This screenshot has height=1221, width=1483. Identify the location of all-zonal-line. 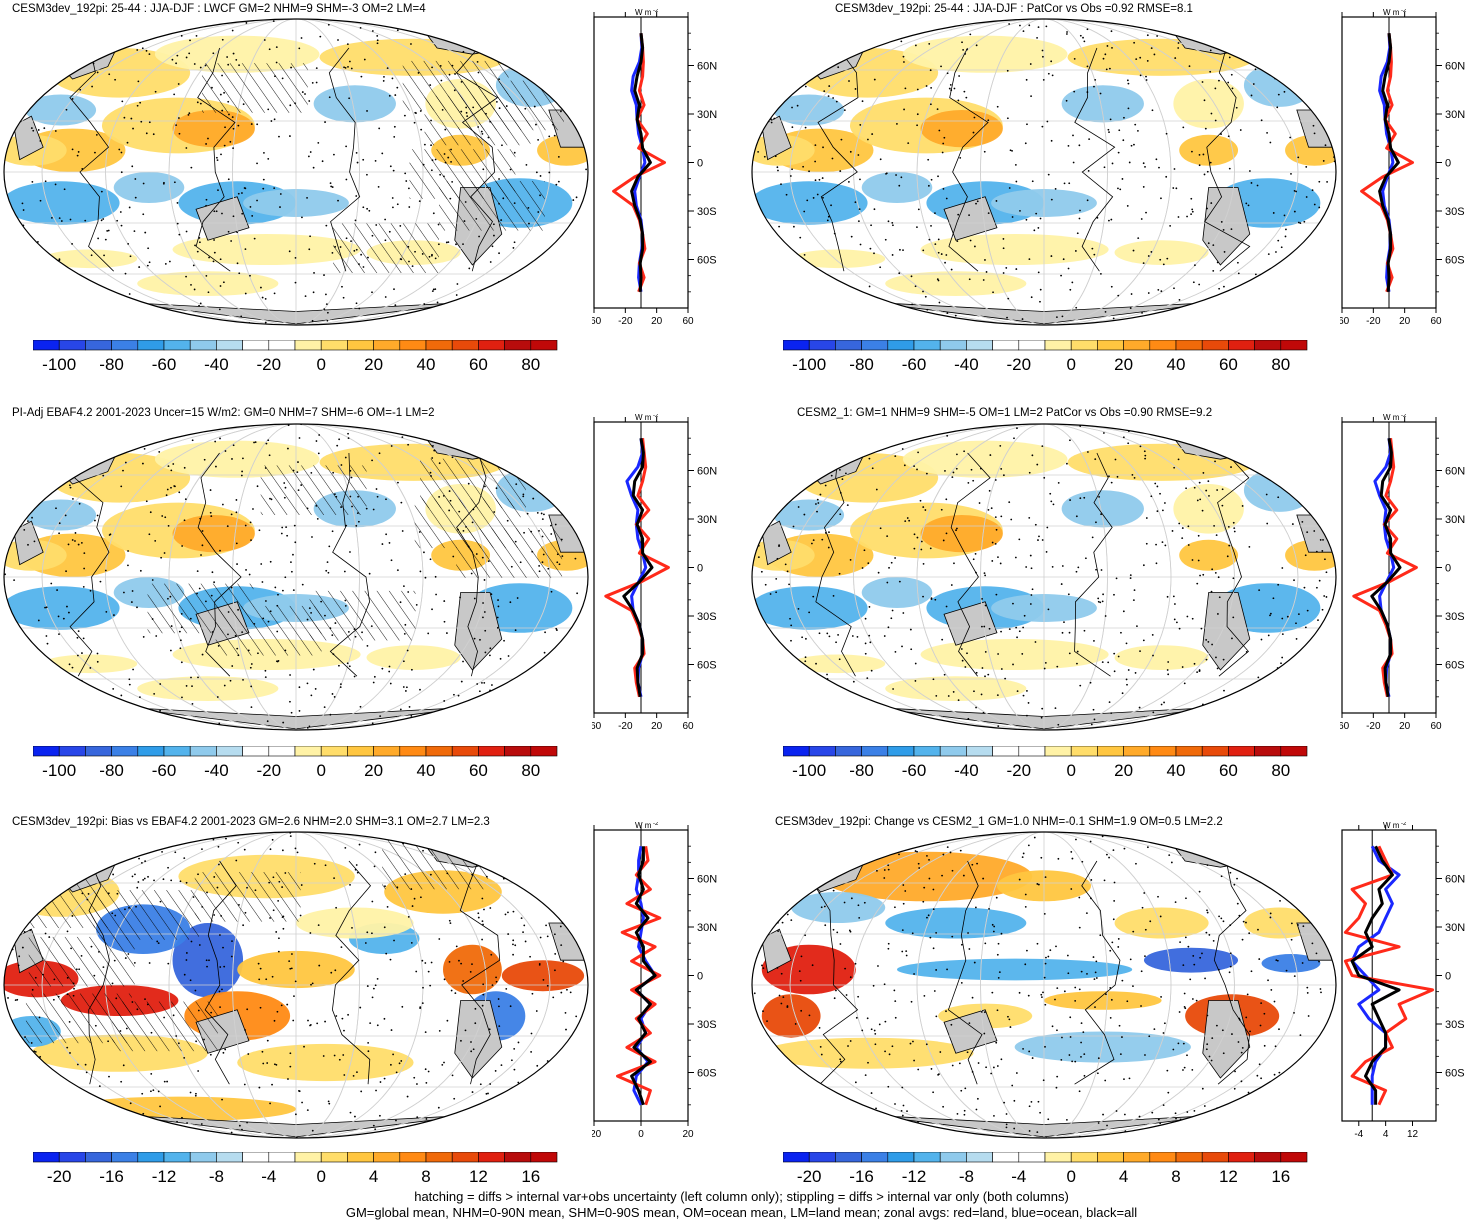
(1386, 567).